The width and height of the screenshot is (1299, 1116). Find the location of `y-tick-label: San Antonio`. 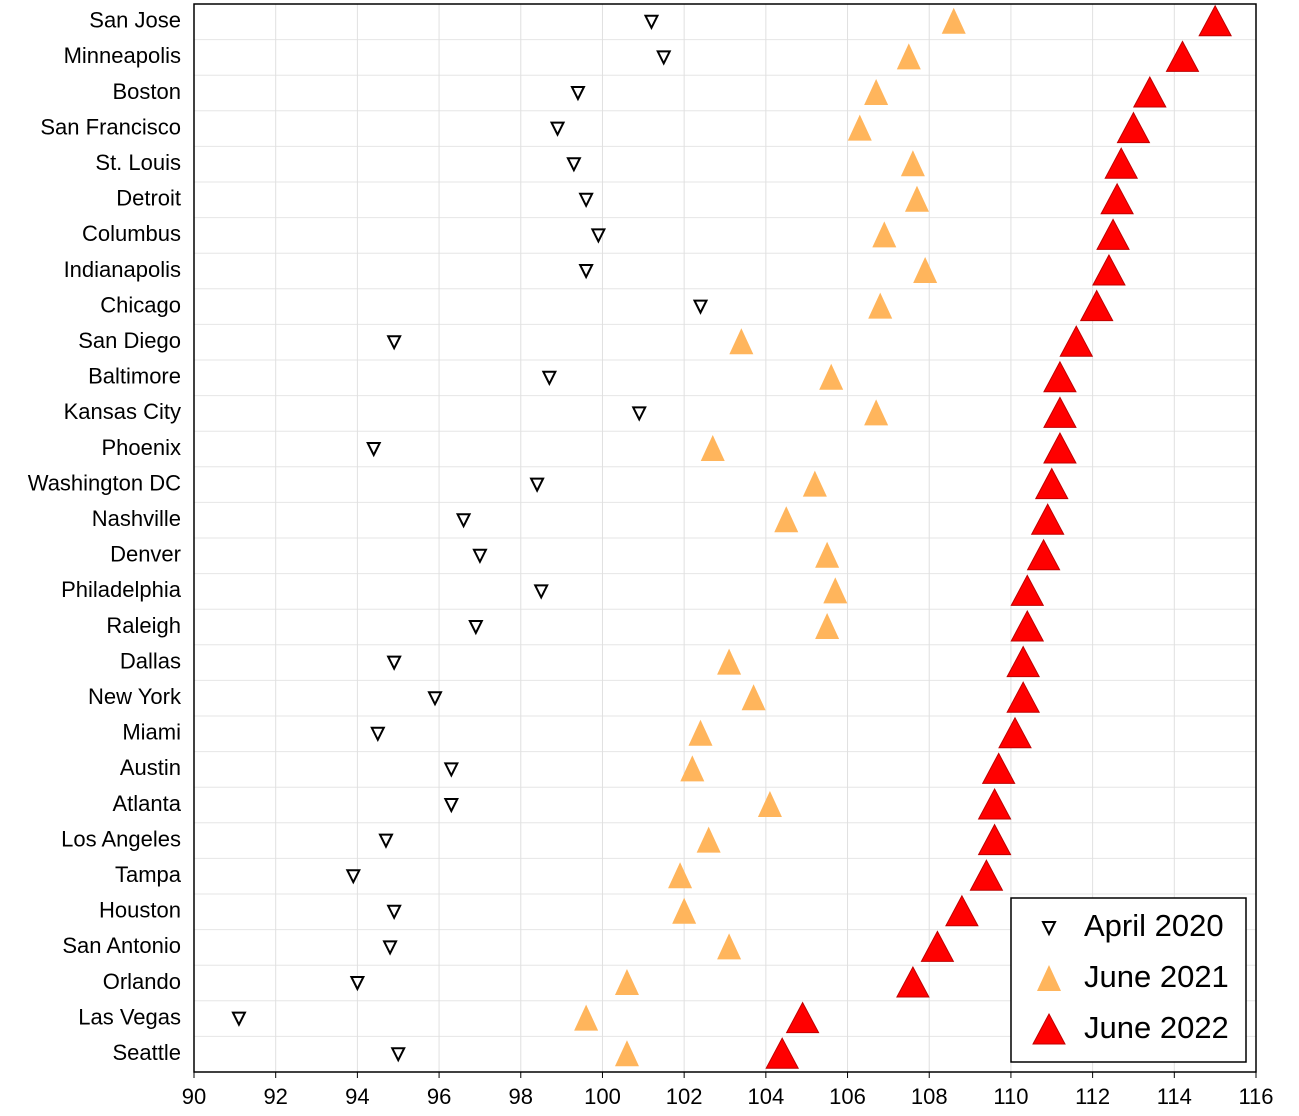

y-tick-label: San Antonio is located at coordinates (121, 945).